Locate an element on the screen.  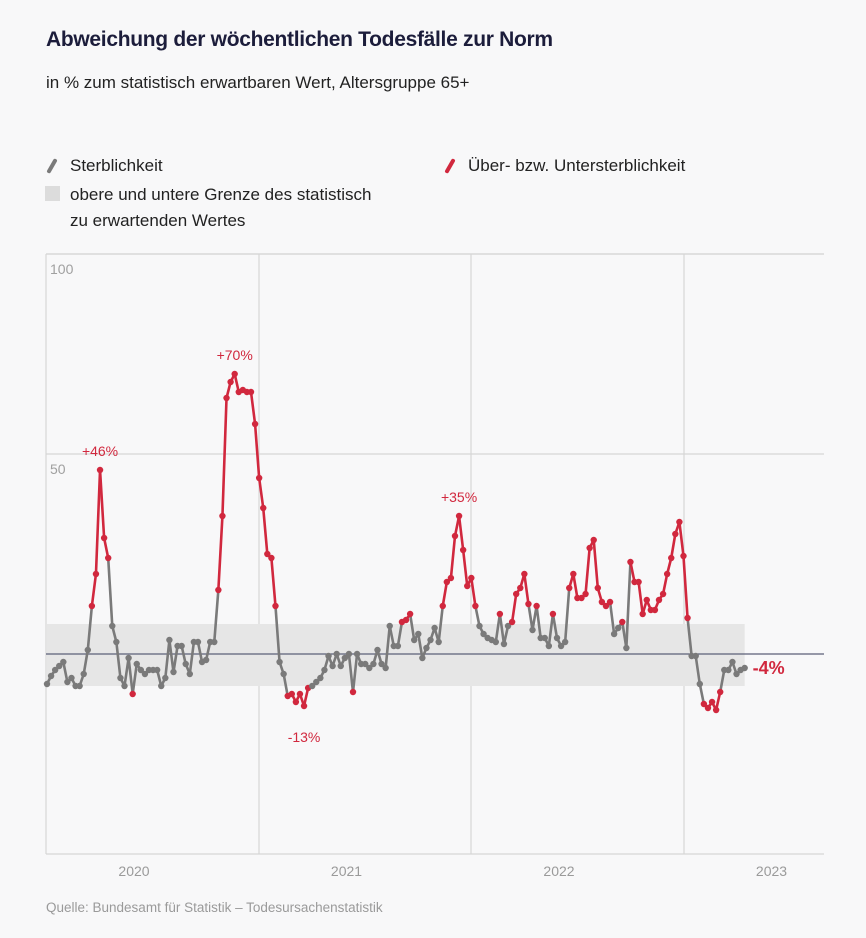
legend-mortality-label: Sterblichkeit is located at coordinates (116, 165).